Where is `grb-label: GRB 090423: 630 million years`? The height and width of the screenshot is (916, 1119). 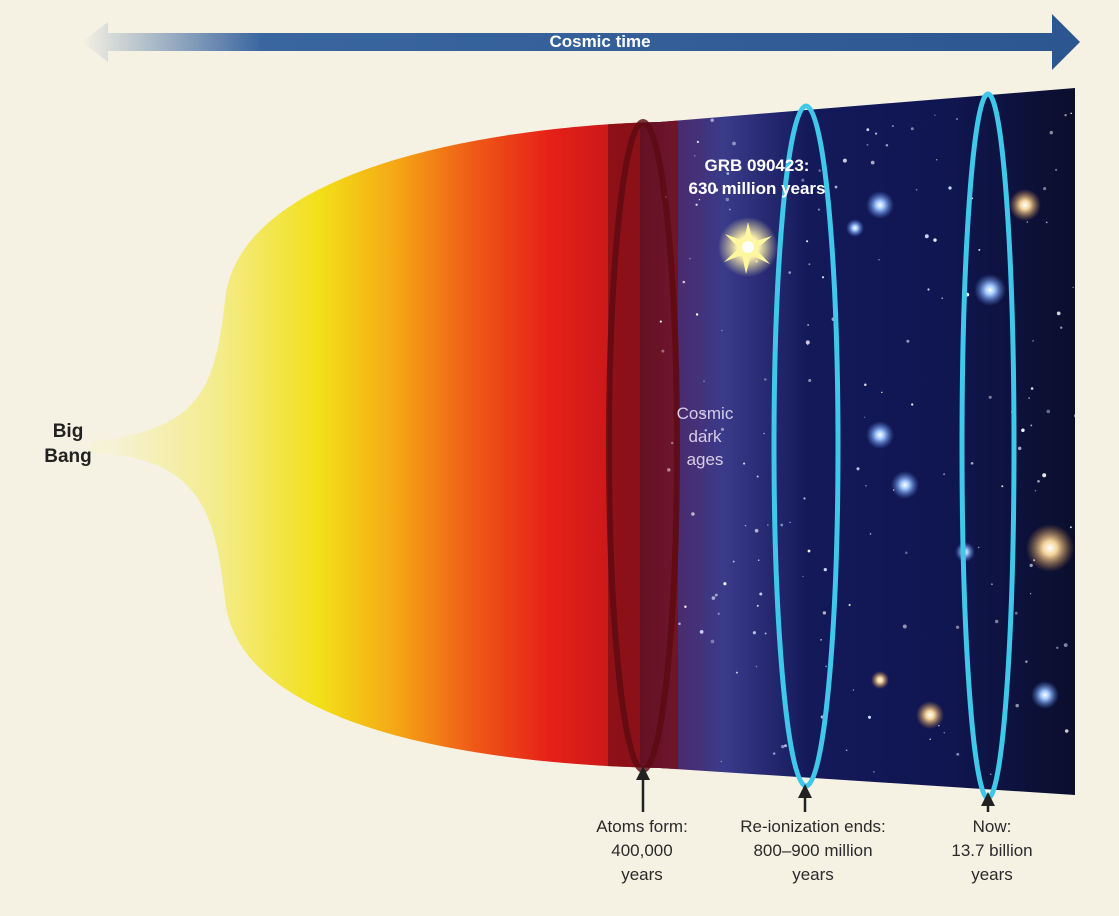 grb-label: GRB 090423: 630 million years is located at coordinates (757, 178).